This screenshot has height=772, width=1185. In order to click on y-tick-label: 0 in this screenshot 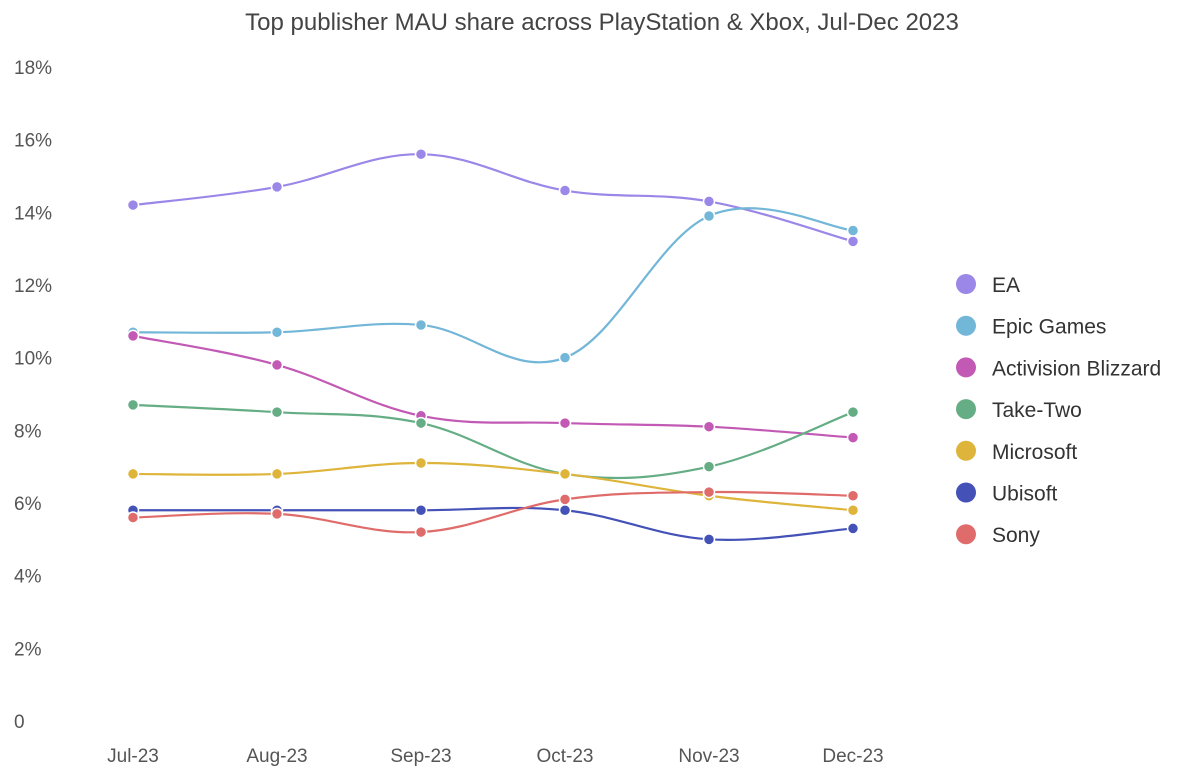, I will do `click(19, 722)`.